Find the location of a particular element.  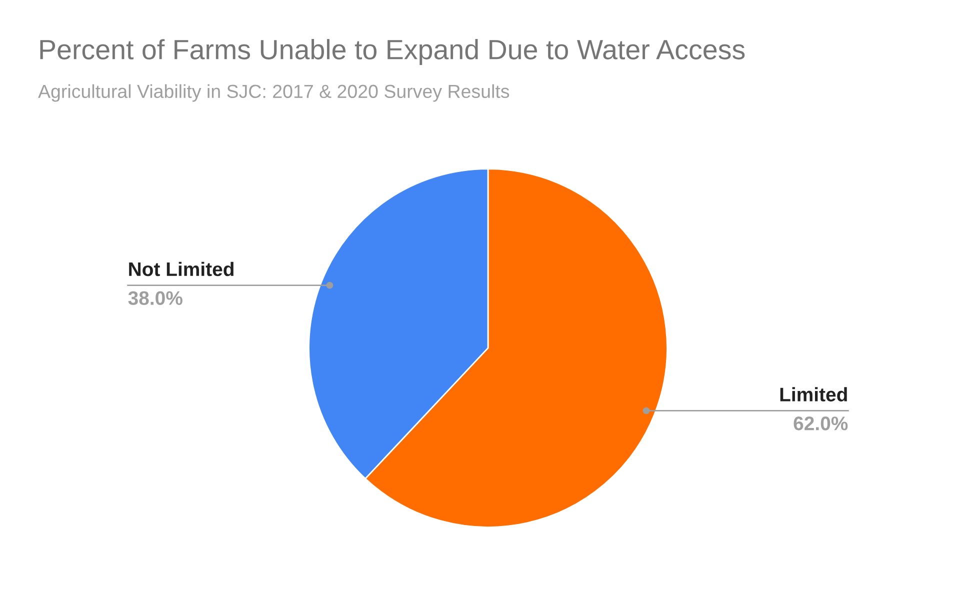

slice-label: Limited is located at coordinates (813, 394).